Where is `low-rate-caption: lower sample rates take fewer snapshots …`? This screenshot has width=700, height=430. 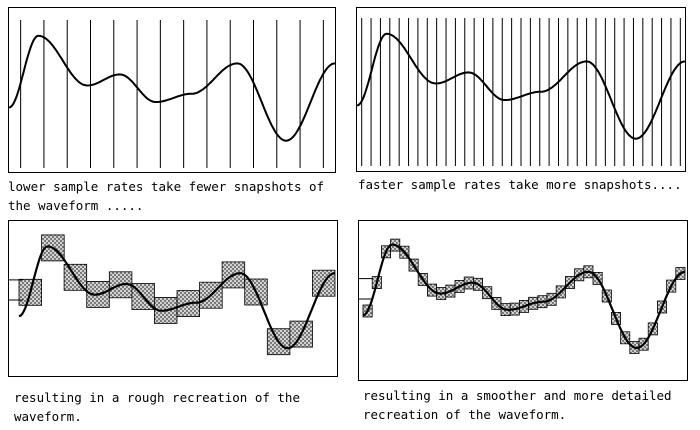 low-rate-caption: lower sample rates take fewer snapshots … is located at coordinates (166, 196).